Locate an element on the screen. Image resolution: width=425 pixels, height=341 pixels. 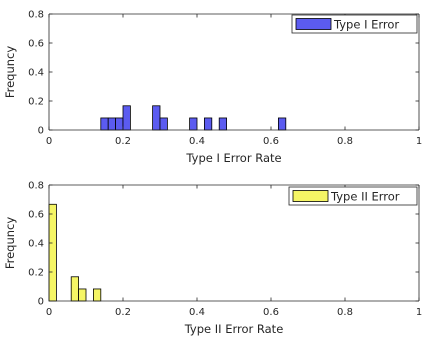
x-axis-label: Type I Error Rate is located at coordinates (233, 158).